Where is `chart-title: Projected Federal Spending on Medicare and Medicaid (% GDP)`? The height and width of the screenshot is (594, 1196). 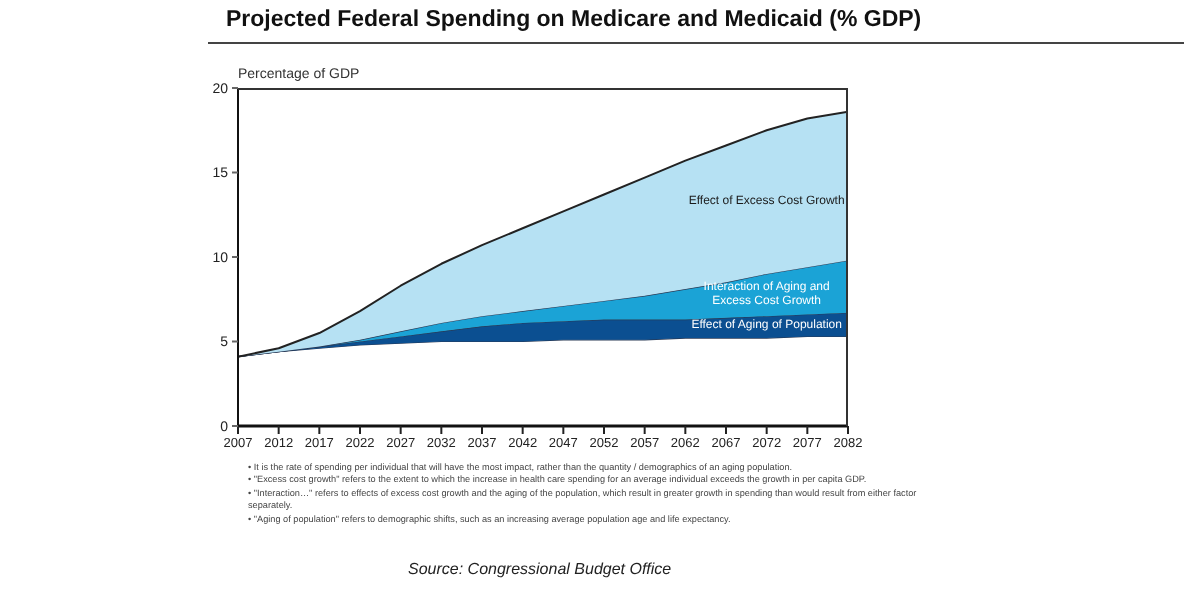
chart-title: Projected Federal Spending on Medicare and Medicaid (% GDP) is located at coordinates (574, 20).